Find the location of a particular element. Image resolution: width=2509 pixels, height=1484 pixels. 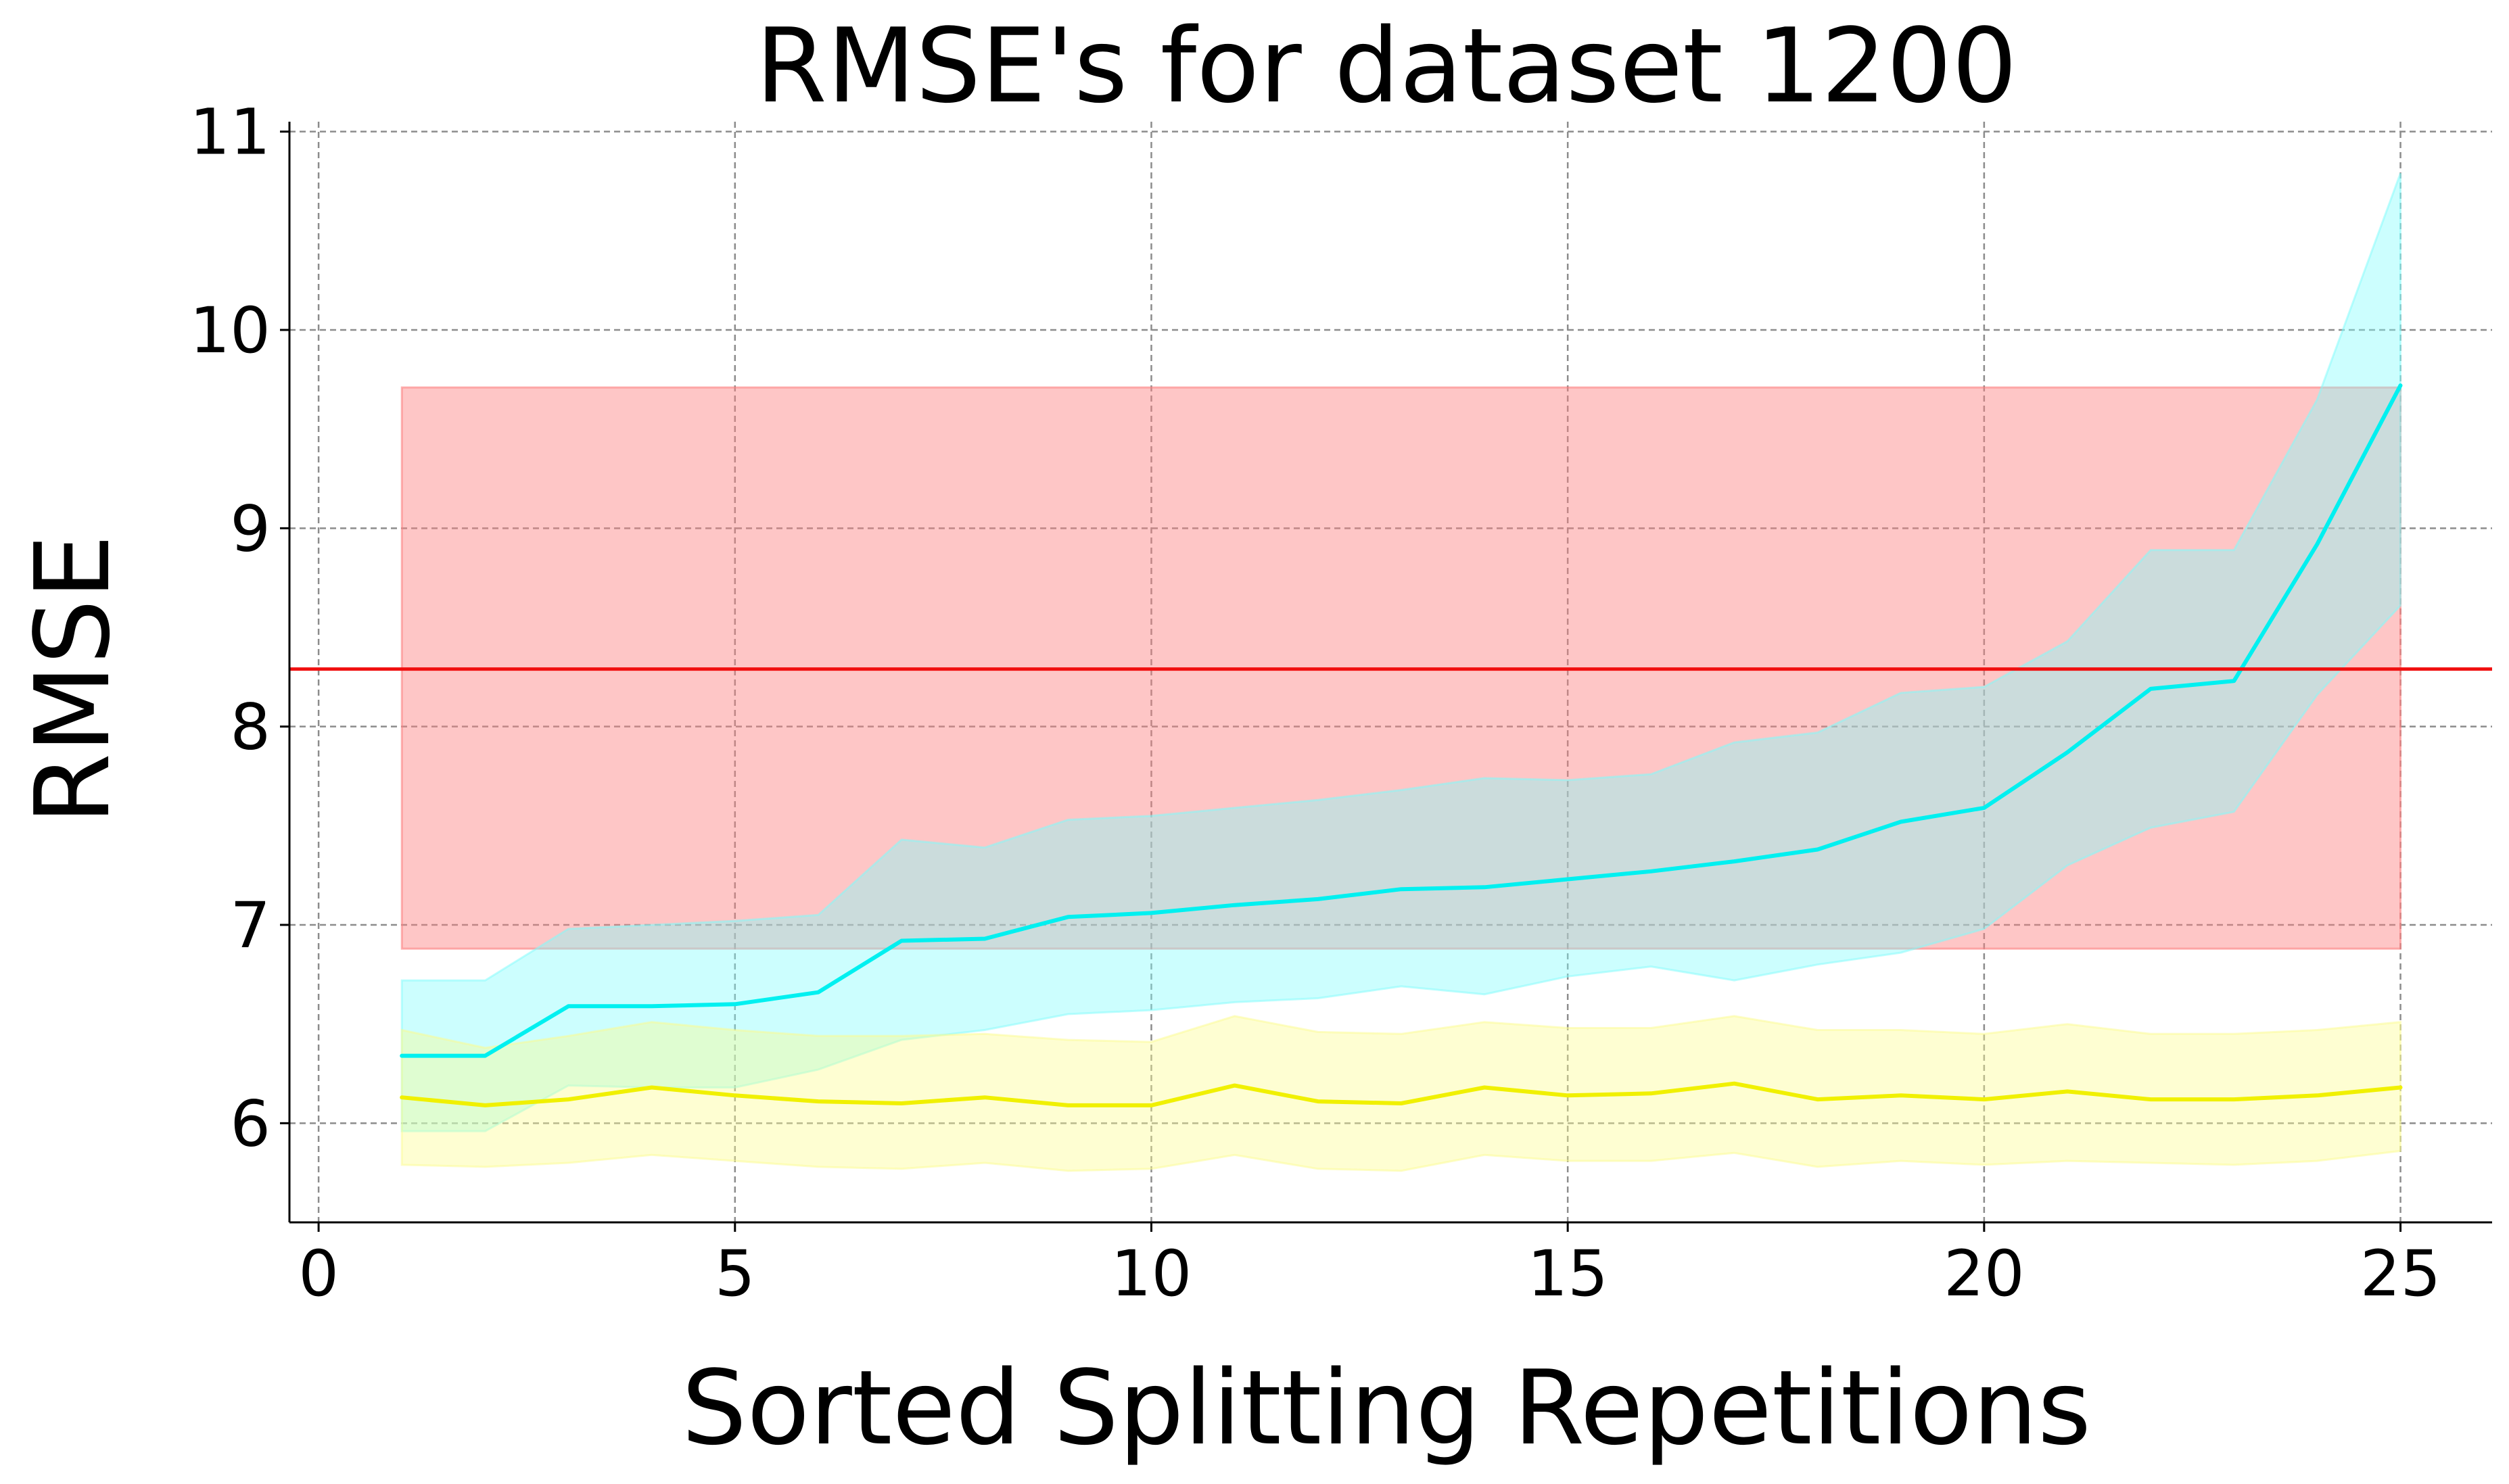

y-axis-label: RMSE is located at coordinates (73, 679).